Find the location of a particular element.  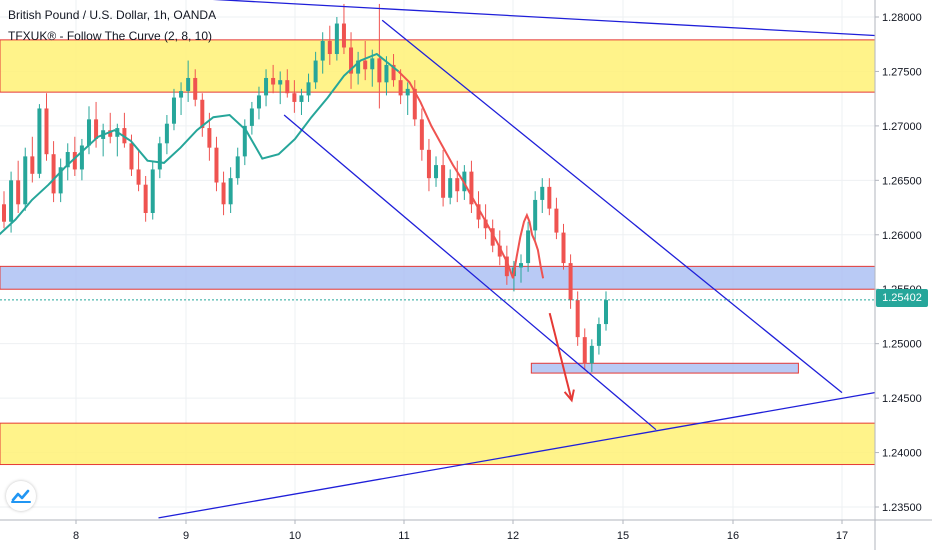

time-axis-panel is located at coordinates (466, 535).